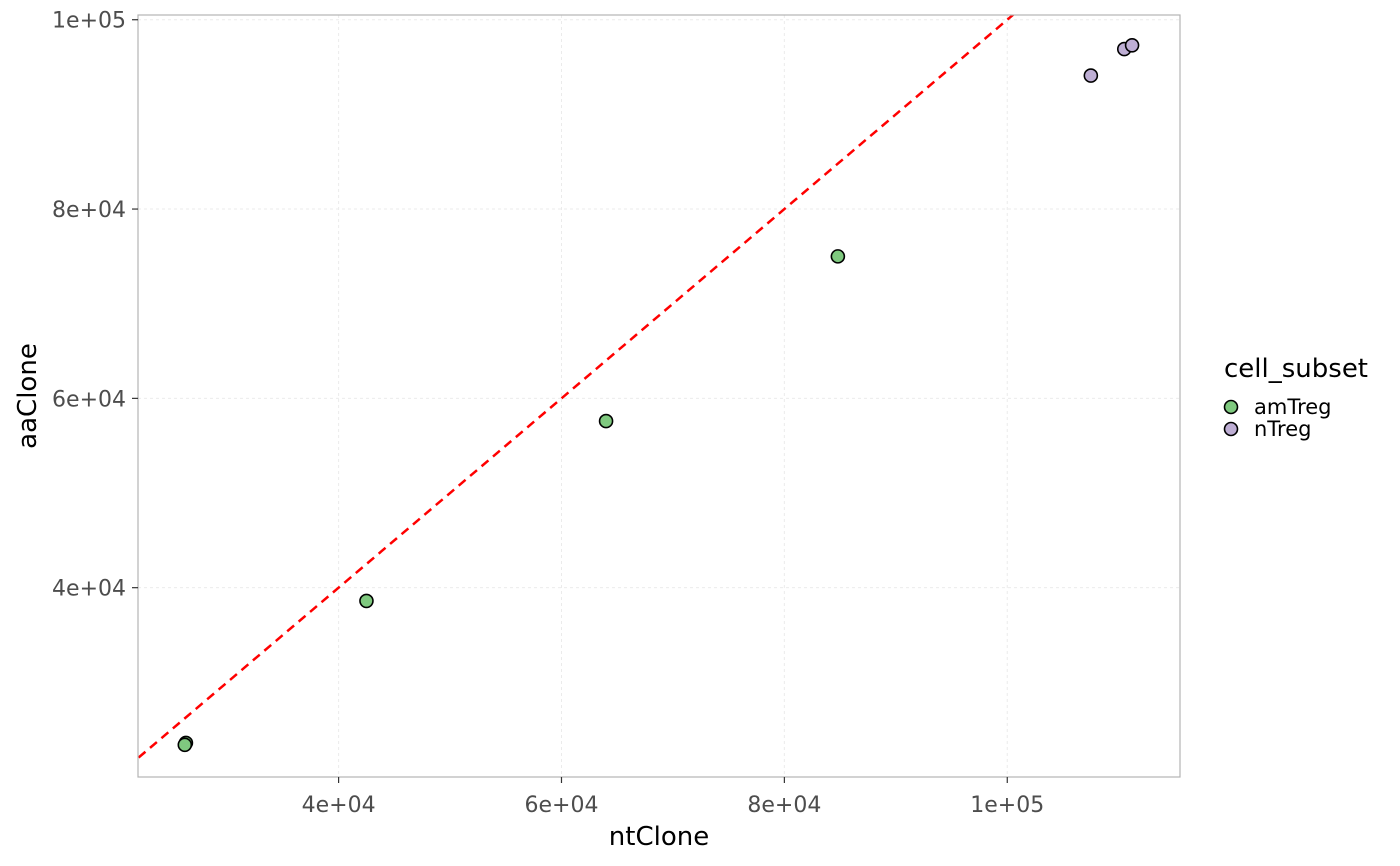 The width and height of the screenshot is (1400, 866). Describe the element at coordinates (1231, 407) in the screenshot. I see `legend-key-amTreg` at that location.